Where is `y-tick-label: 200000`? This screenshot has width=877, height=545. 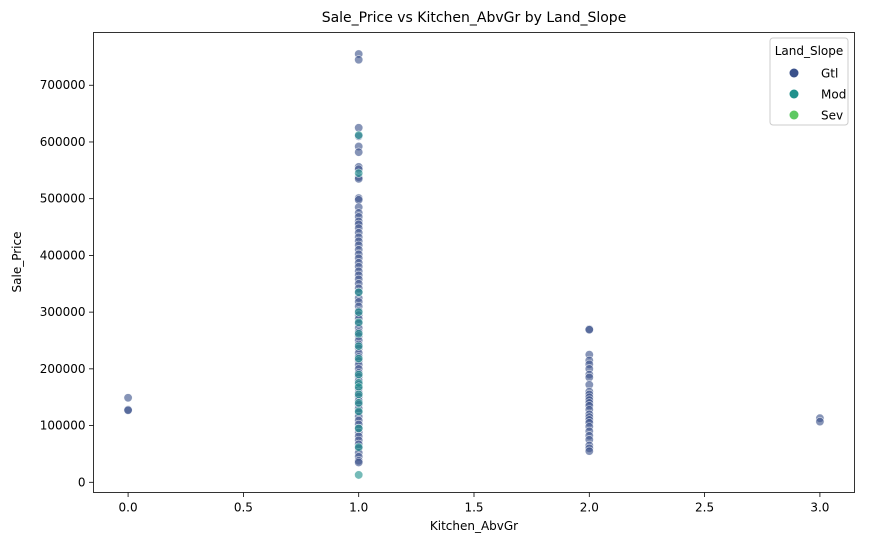
y-tick-label: 200000 is located at coordinates (63, 369).